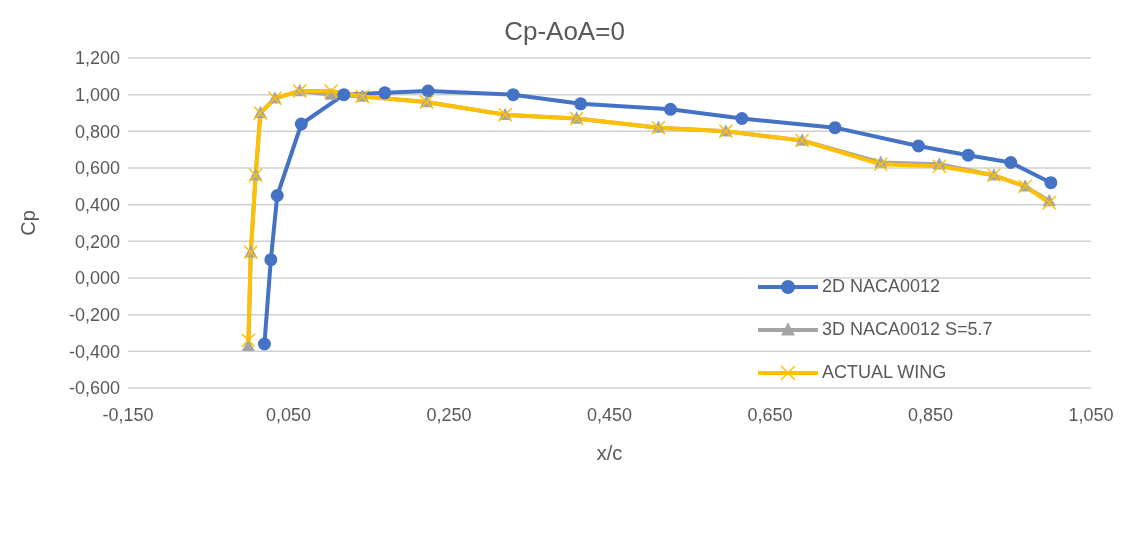 The image size is (1129, 536). I want to click on y-tick-label: 0,600, so click(97, 168).